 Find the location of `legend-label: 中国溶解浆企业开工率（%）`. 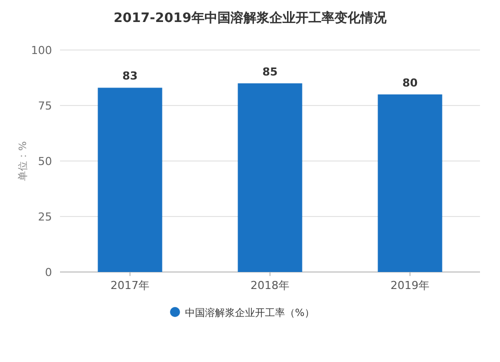

legend-label: 中国溶解浆企业开工率（%） is located at coordinates (250, 313).